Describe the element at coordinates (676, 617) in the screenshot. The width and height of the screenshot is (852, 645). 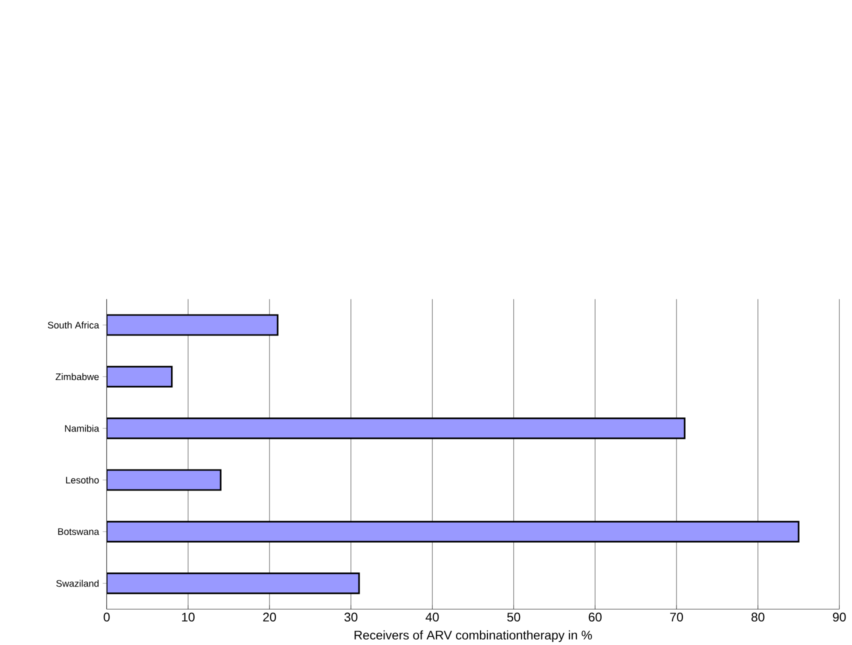
I see `x-tick-label: 70` at that location.